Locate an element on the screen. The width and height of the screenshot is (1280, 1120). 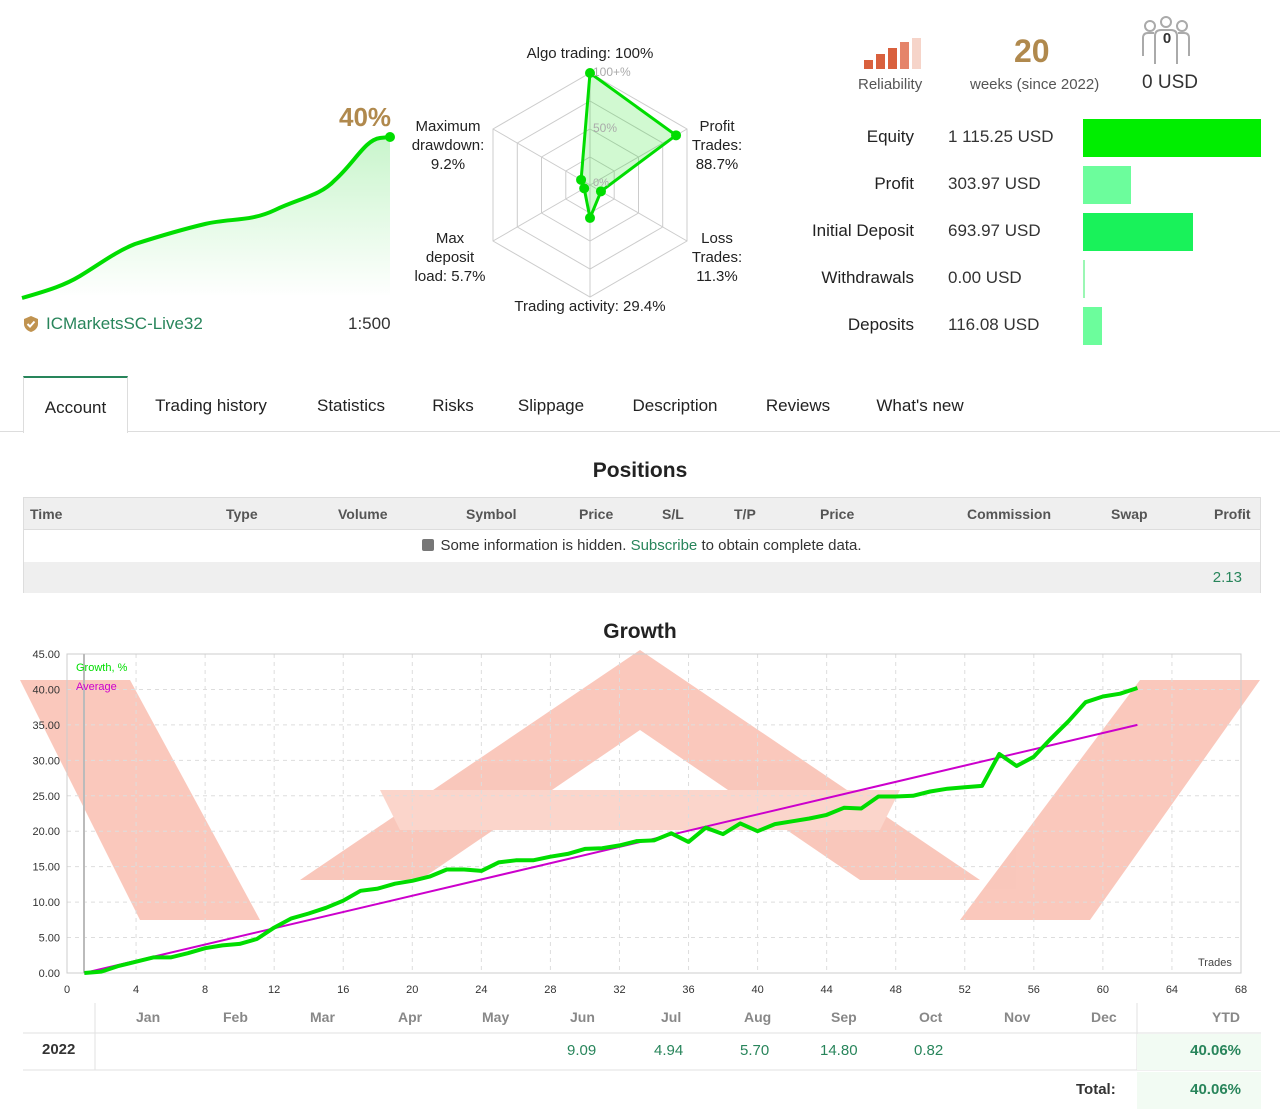
tab-statistics: Statistics is located at coordinates (351, 405).